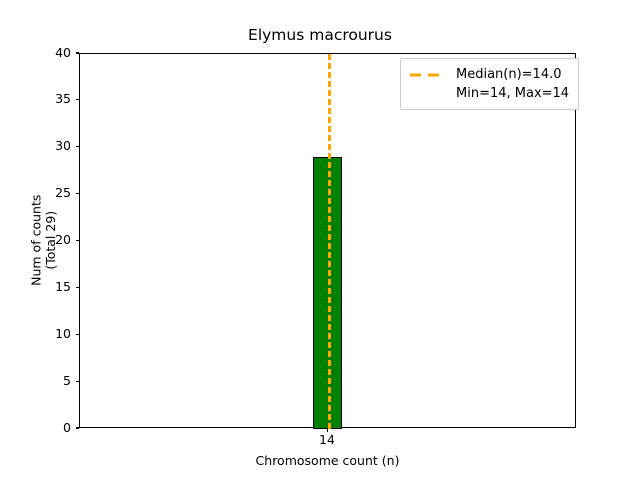 Image resolution: width=640 pixels, height=480 pixels. I want to click on legend-item-minmax: Min=14, Max=14, so click(489, 93).